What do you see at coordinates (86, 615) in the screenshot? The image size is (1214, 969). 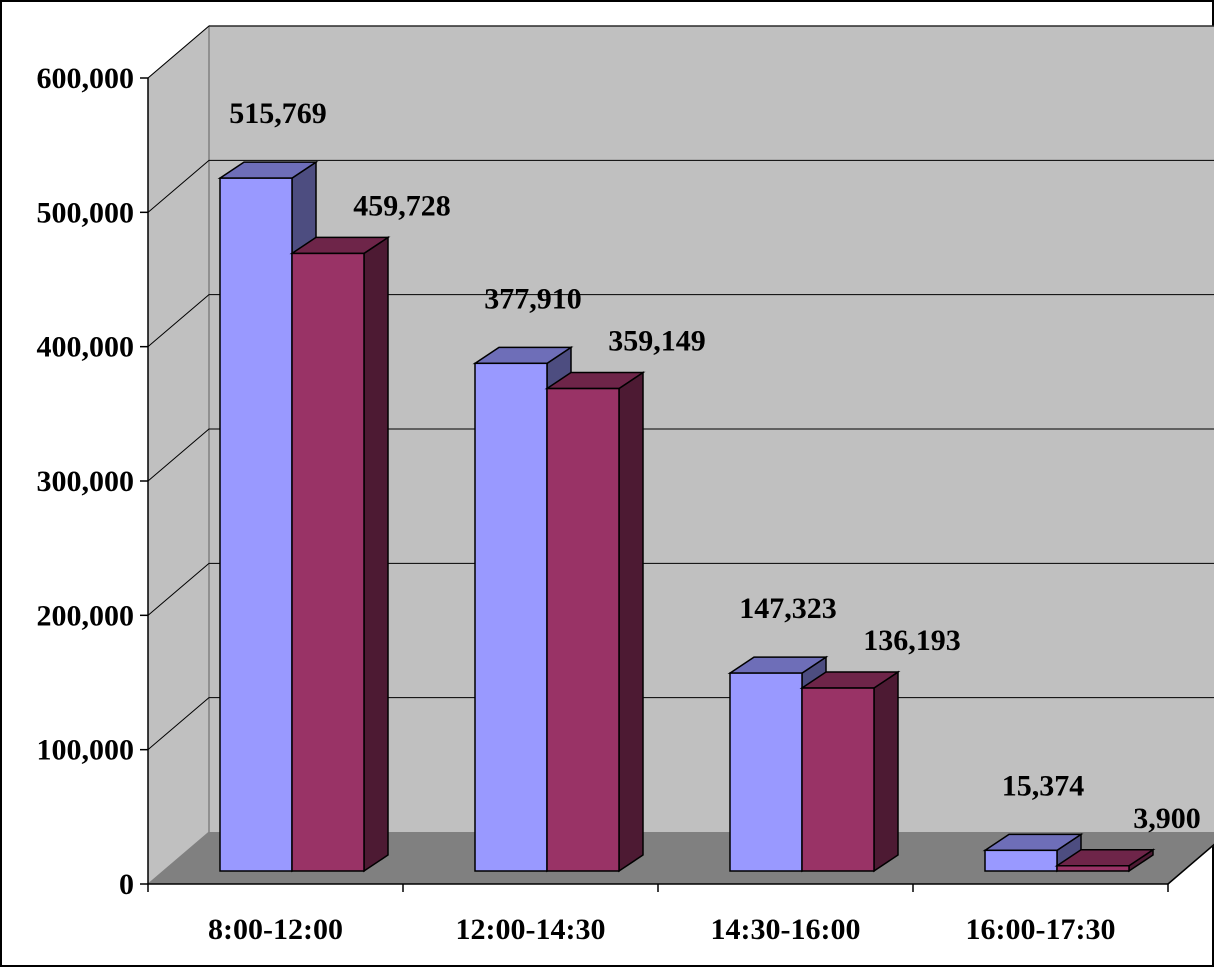 I see `y-tick-label: 200,000` at bounding box center [86, 615].